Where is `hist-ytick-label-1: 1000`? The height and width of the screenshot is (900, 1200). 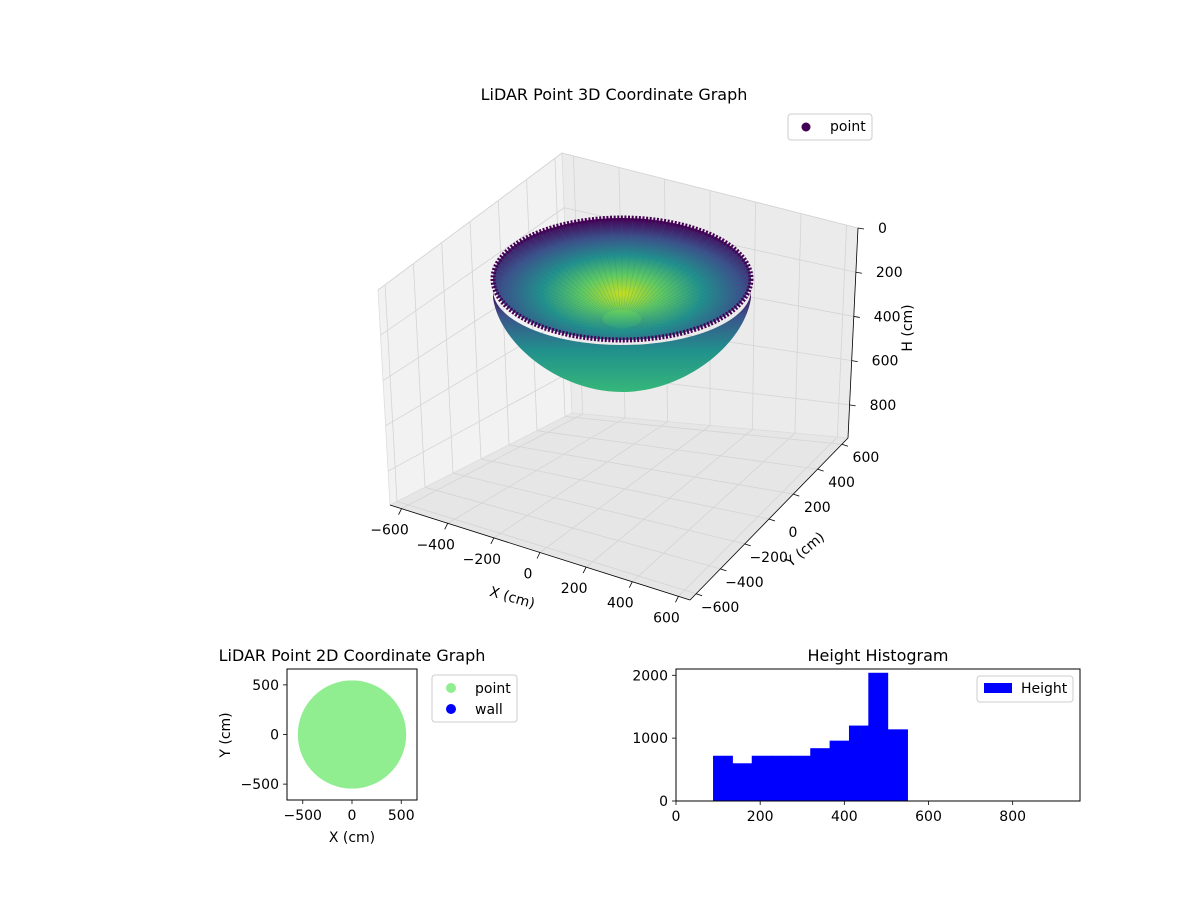 hist-ytick-label-1: 1000 is located at coordinates (650, 739).